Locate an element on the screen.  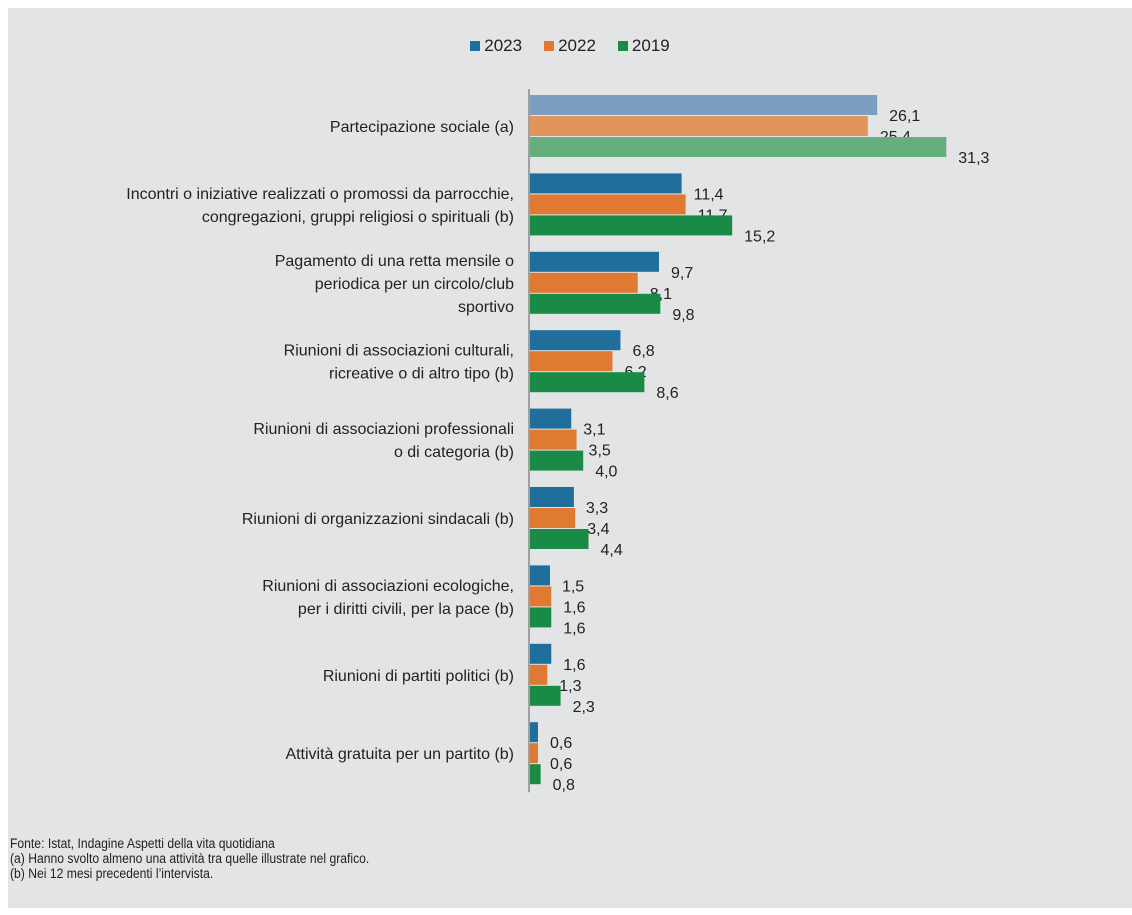
data-label-2019: 0,8 is located at coordinates (564, 785).